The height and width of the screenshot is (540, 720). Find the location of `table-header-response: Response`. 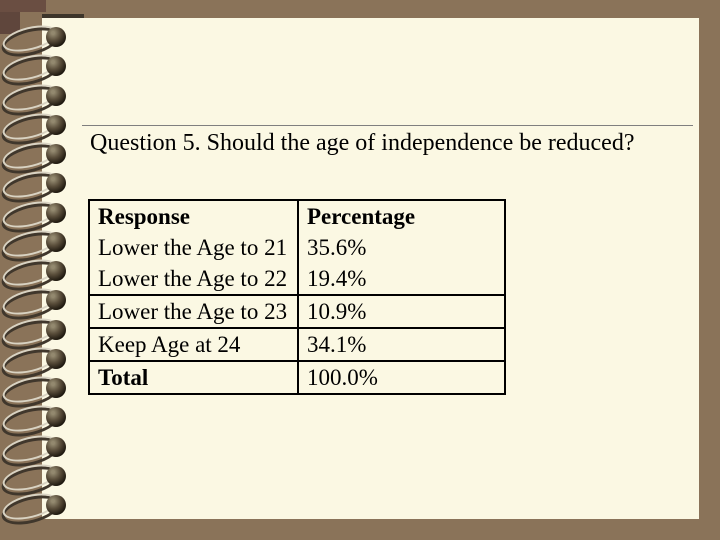

table-header-response: Response is located at coordinates (144, 216).